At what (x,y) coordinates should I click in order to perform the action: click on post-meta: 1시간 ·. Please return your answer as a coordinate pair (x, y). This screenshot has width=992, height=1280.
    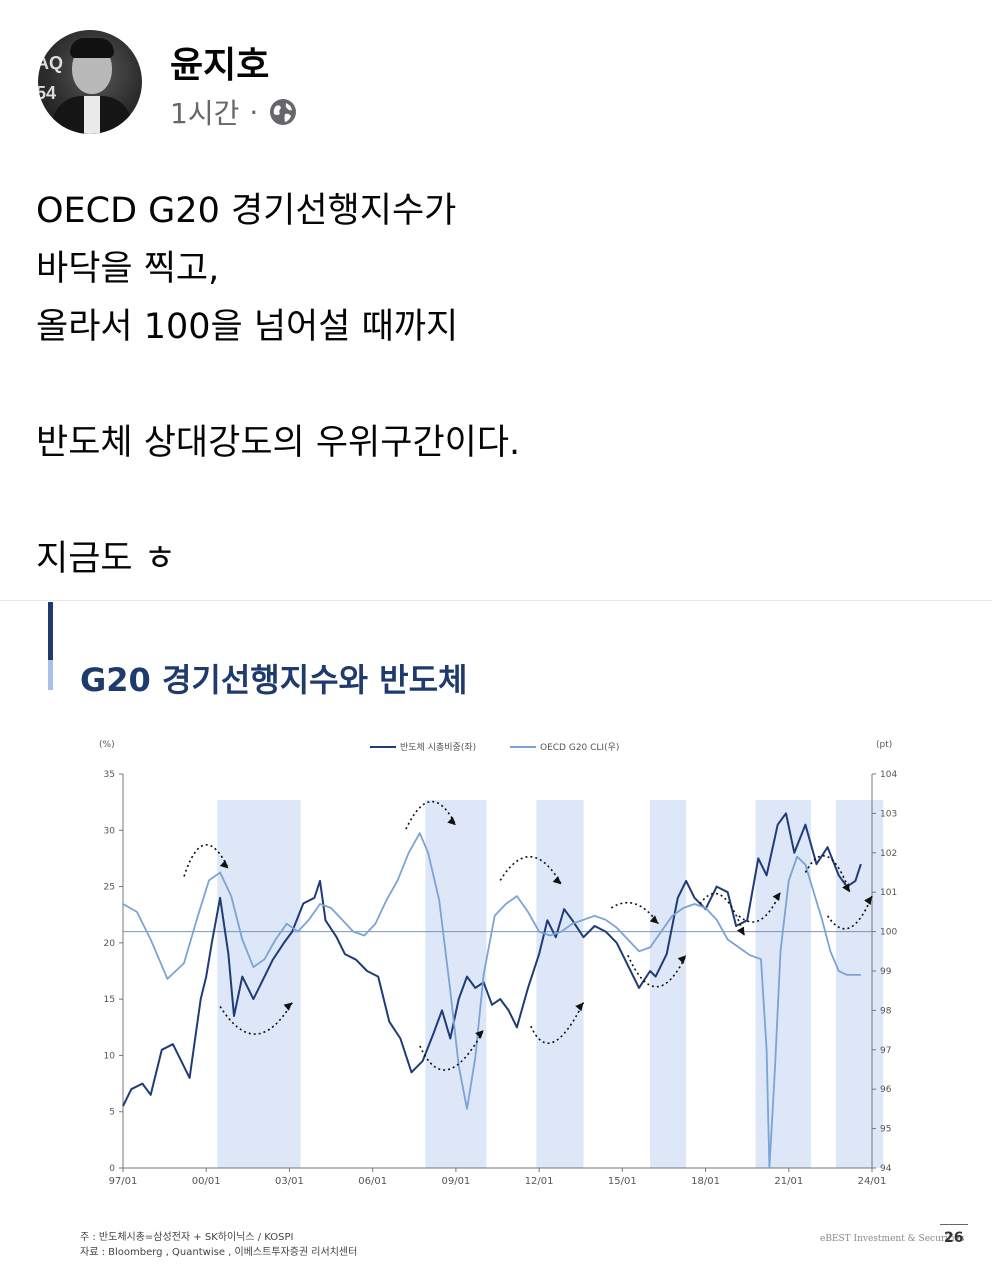
    Looking at the image, I should click on (234, 112).